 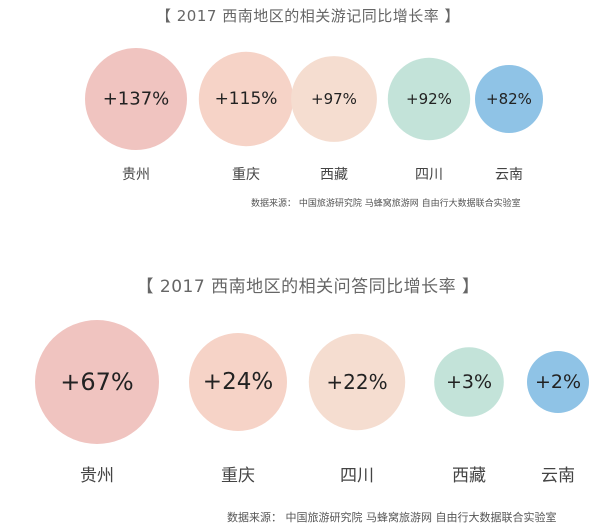 What do you see at coordinates (386, 204) in the screenshot?
I see `data-source-note-travelogue: 数据来源： 中国旅游研究院 马蜂窝旅游网 自由行大数据联合实验室` at bounding box center [386, 204].